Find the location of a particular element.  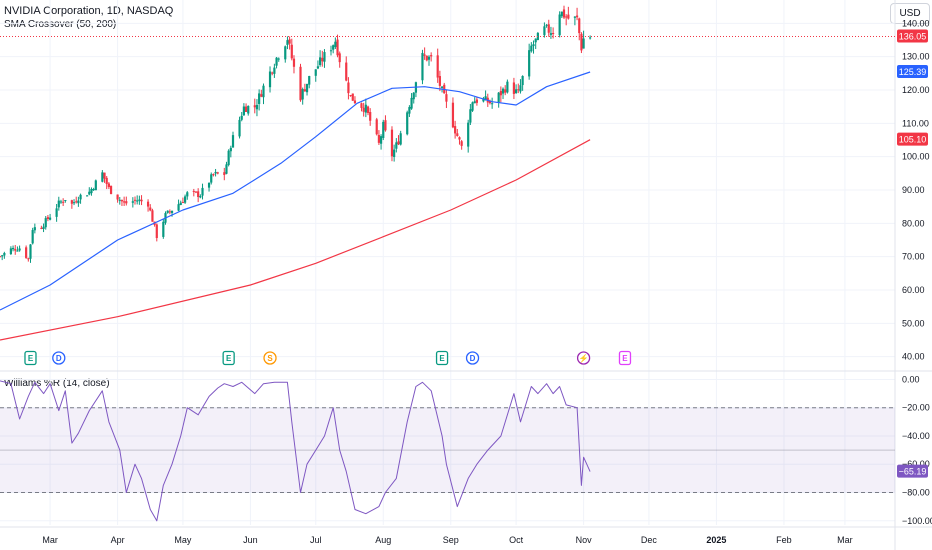

indicator-legend: SMA Crossover (50, 200) is located at coordinates (60, 24).